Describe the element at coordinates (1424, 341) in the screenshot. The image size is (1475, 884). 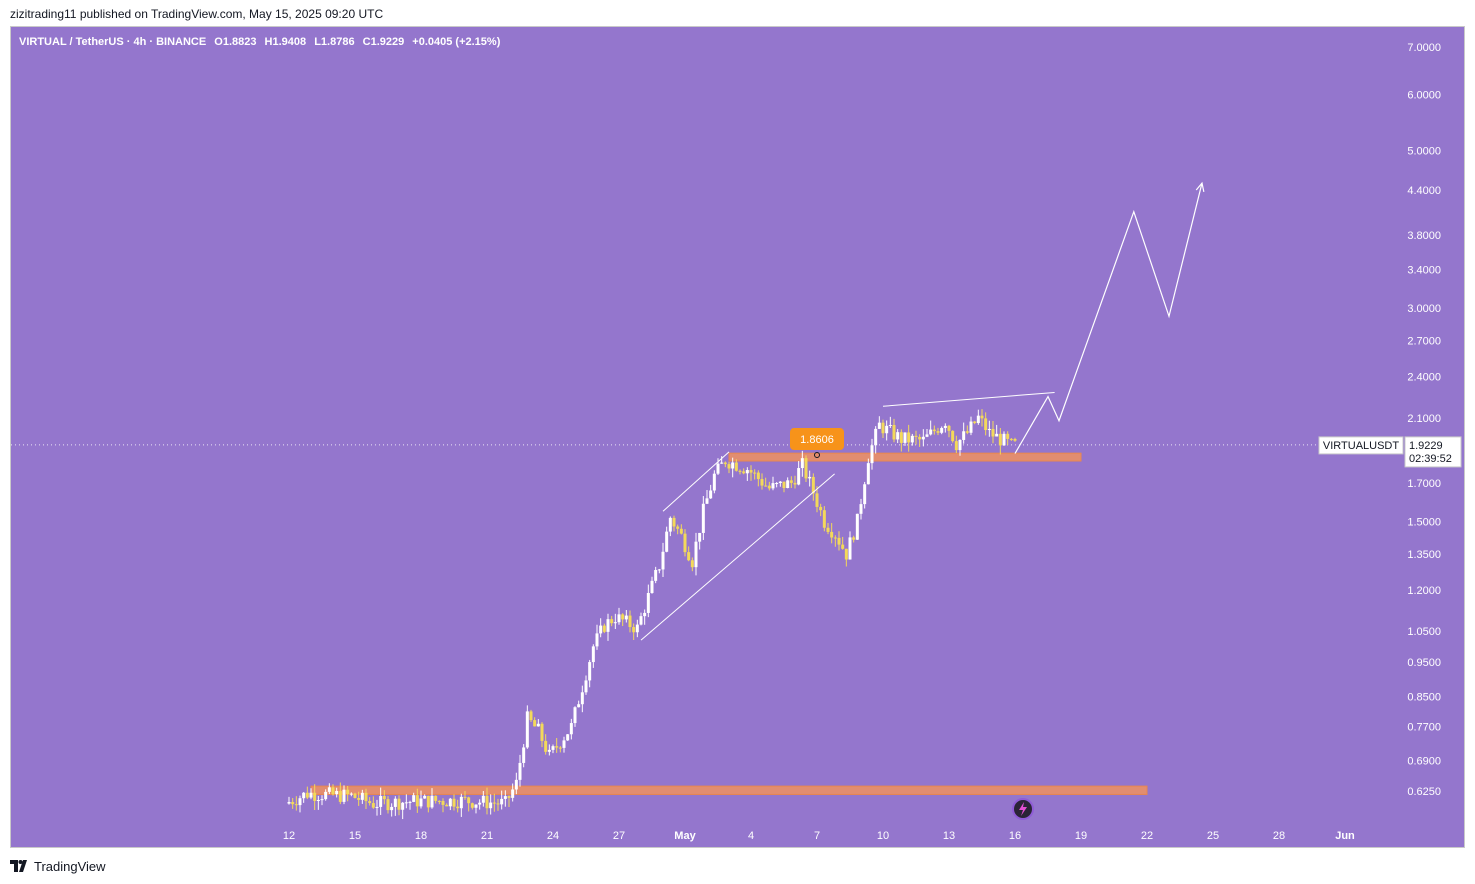
I see `y-tick-label: 2.7000` at that location.